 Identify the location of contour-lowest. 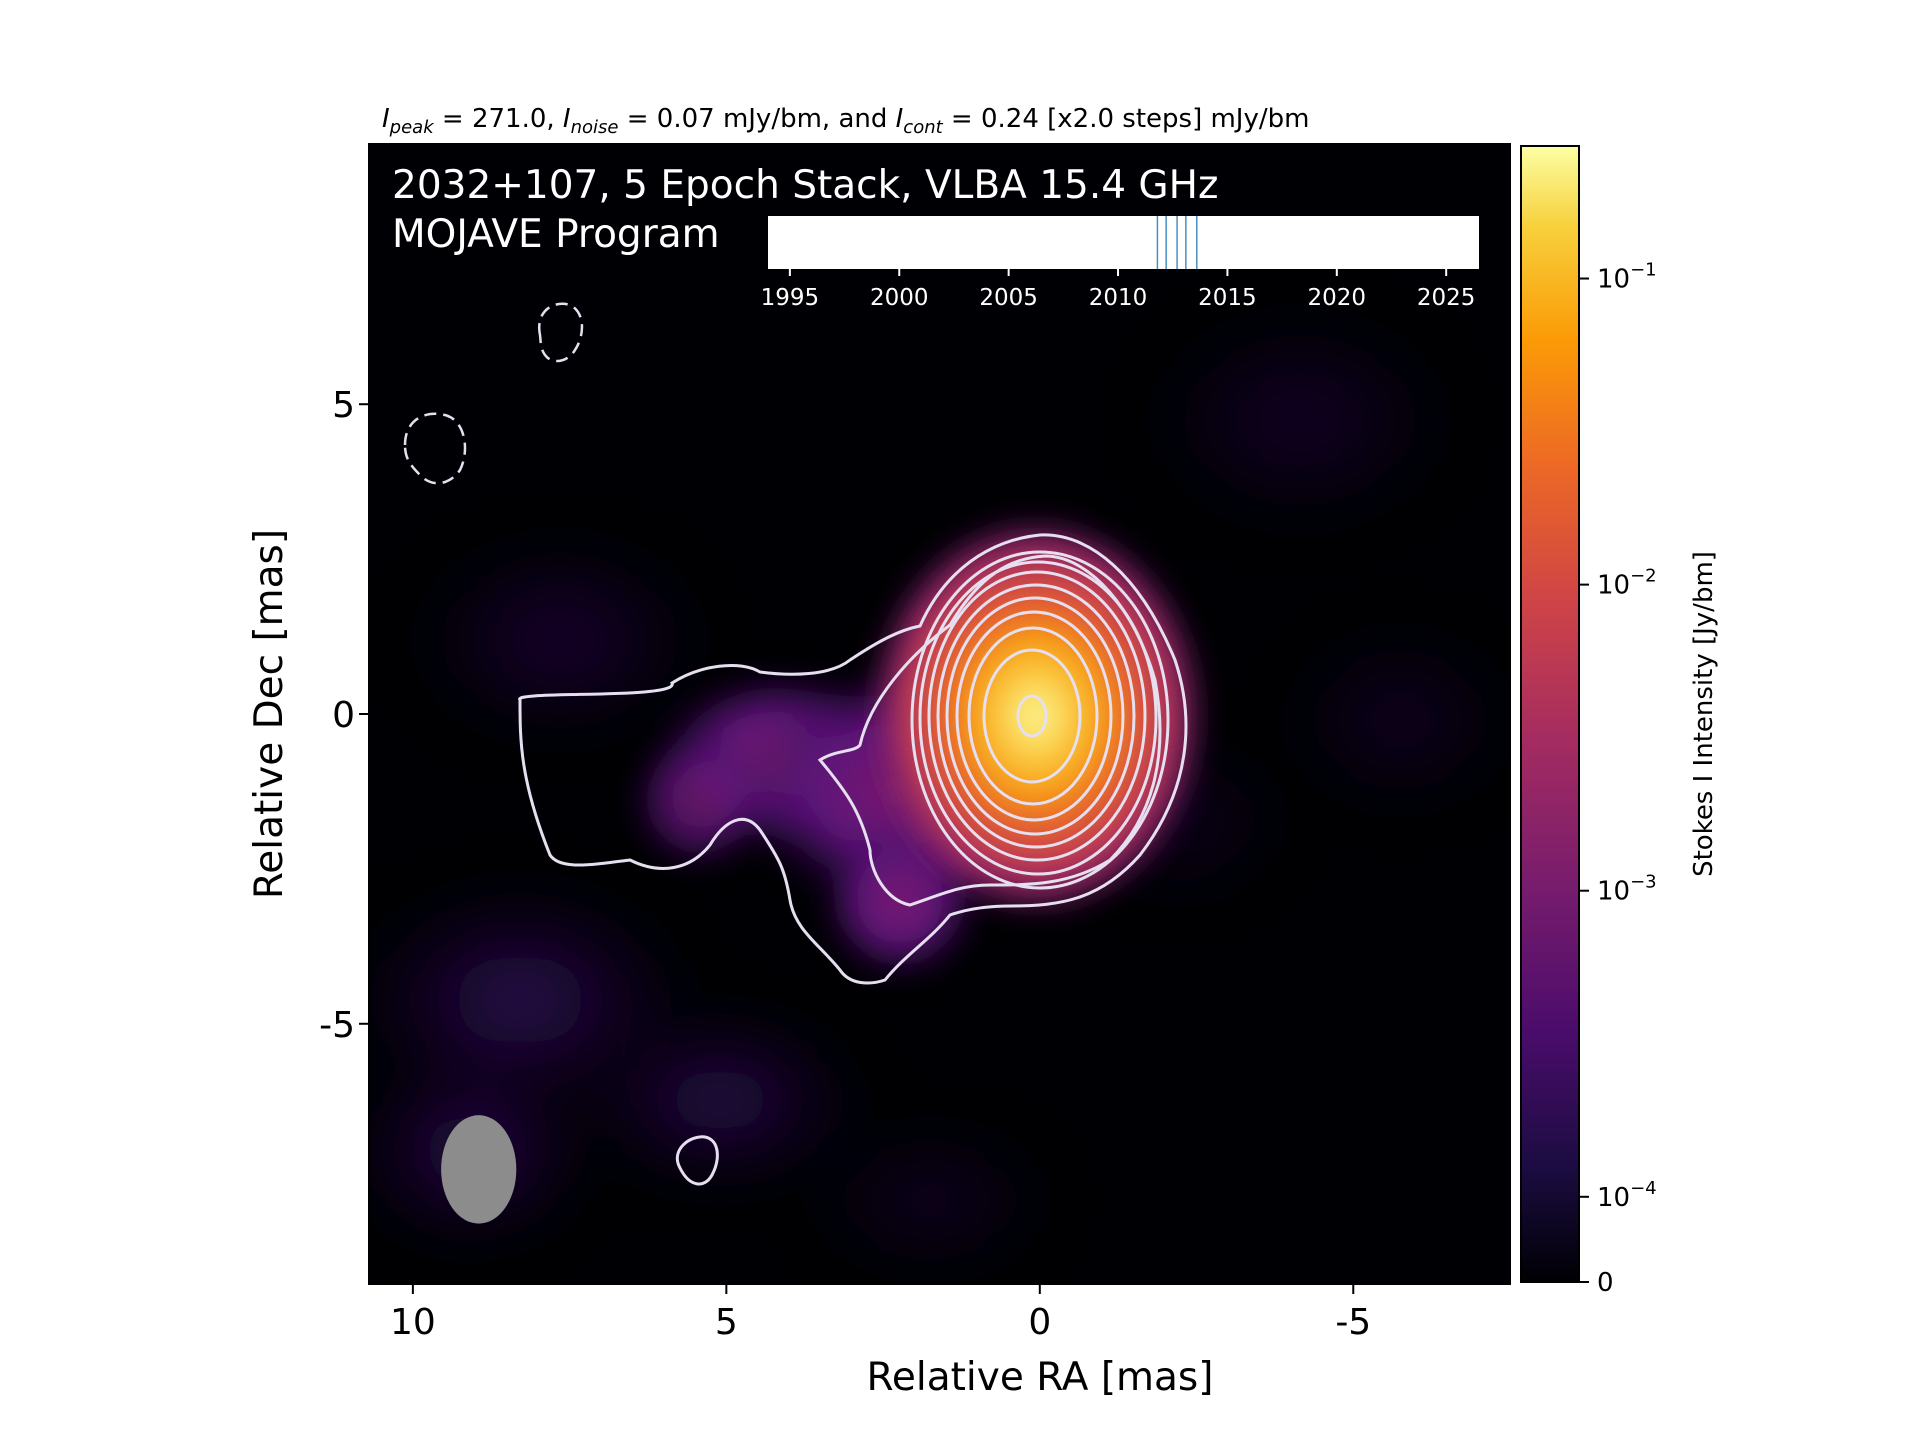
(853, 759).